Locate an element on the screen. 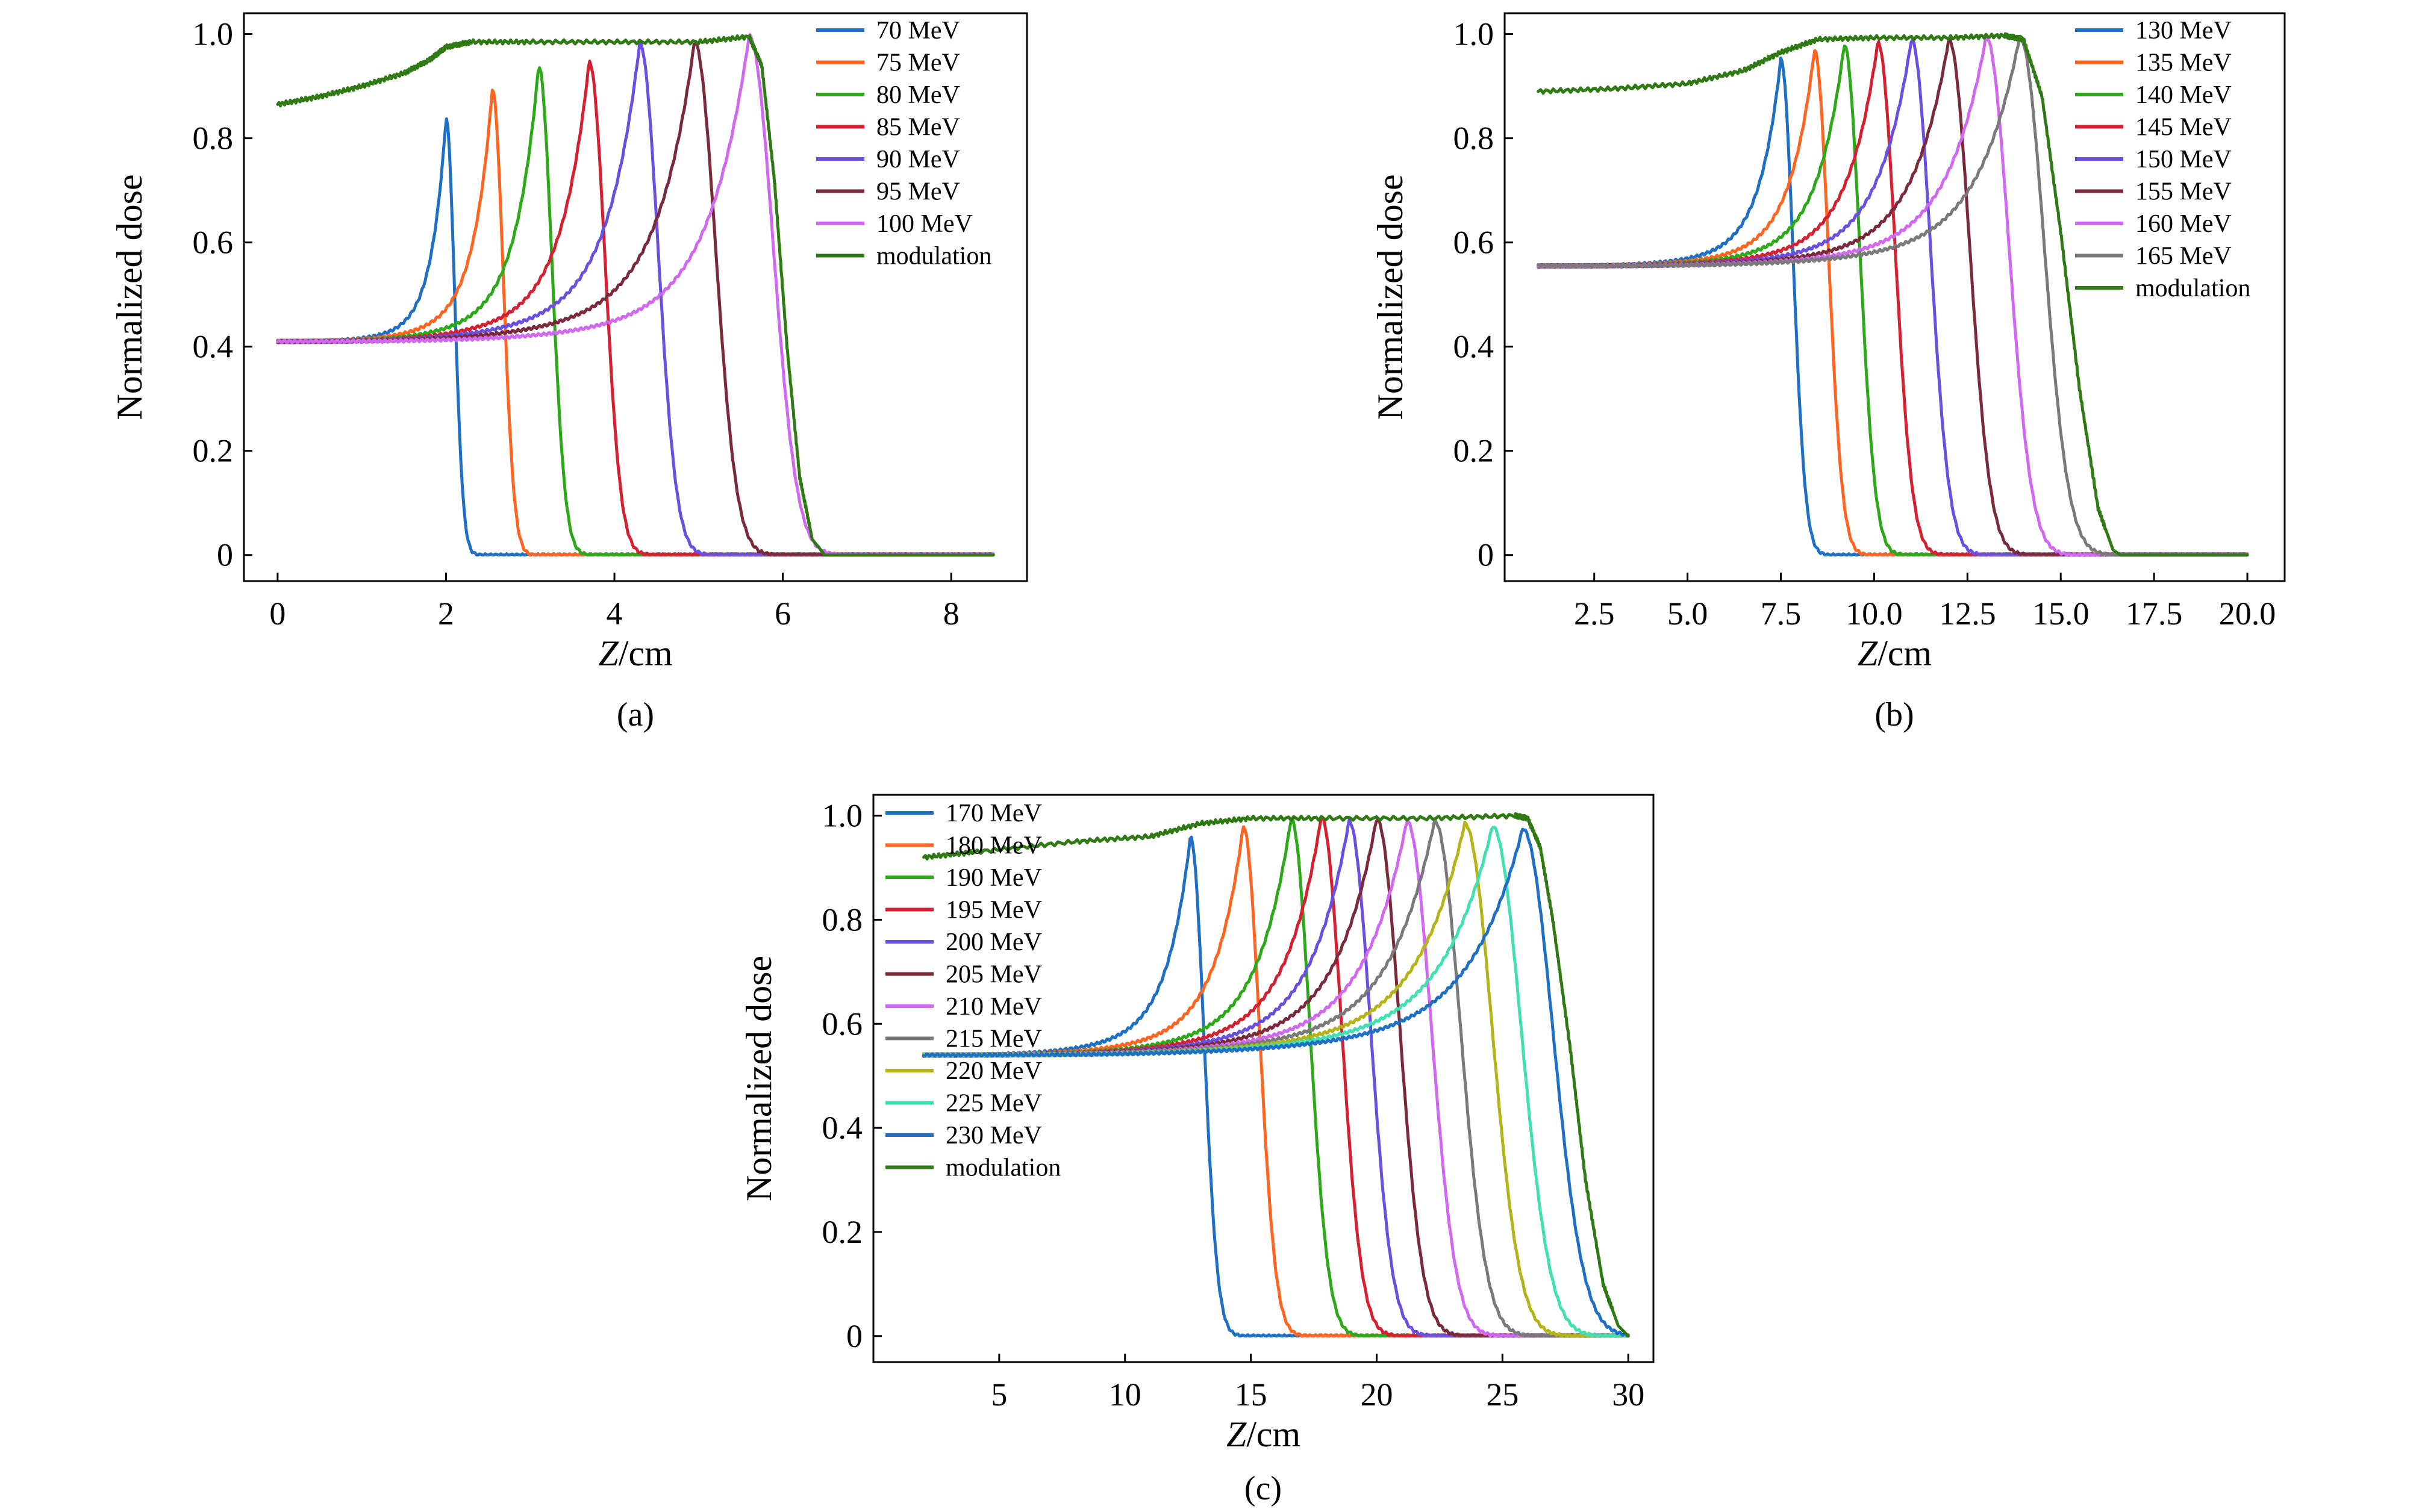 The height and width of the screenshot is (1512, 2419). legend-label: 140 MeV is located at coordinates (2183, 95).